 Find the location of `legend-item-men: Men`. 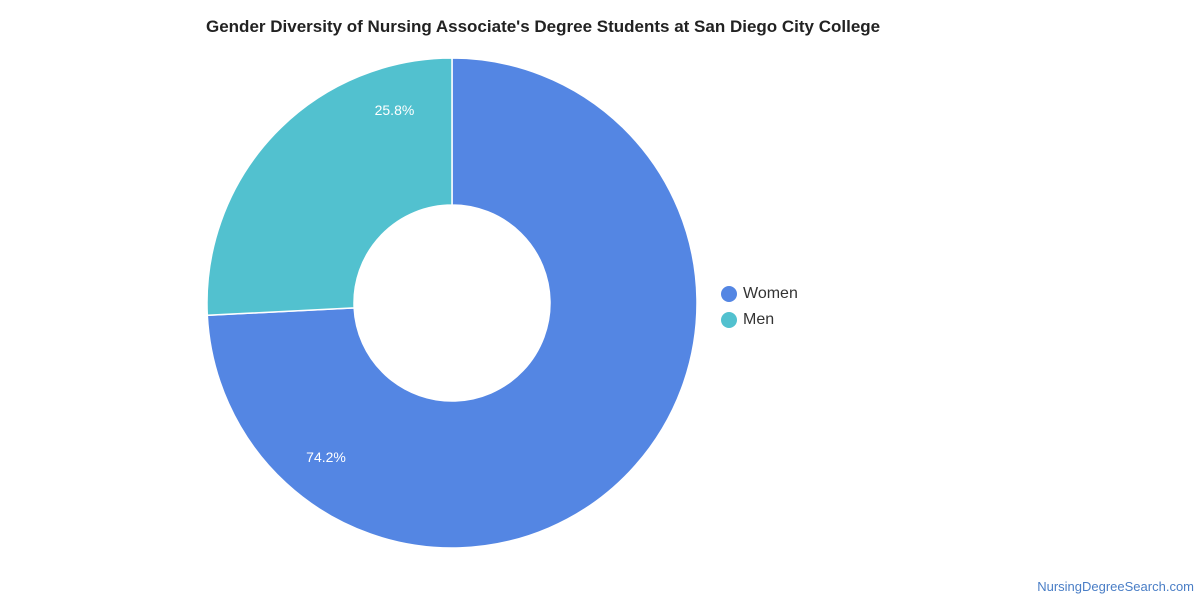

legend-item-men: Men is located at coordinates (759, 320).